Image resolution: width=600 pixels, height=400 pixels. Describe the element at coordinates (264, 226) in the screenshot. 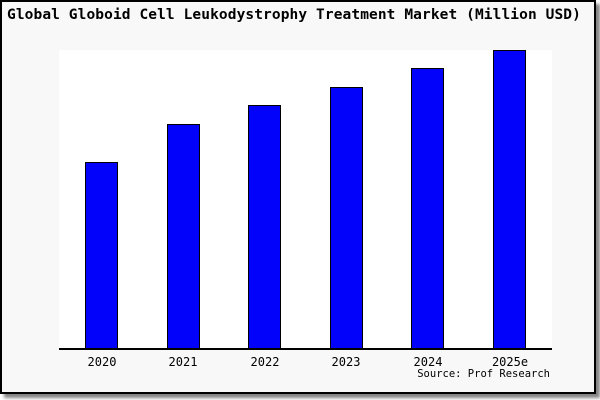

I see `bar-2022` at that location.